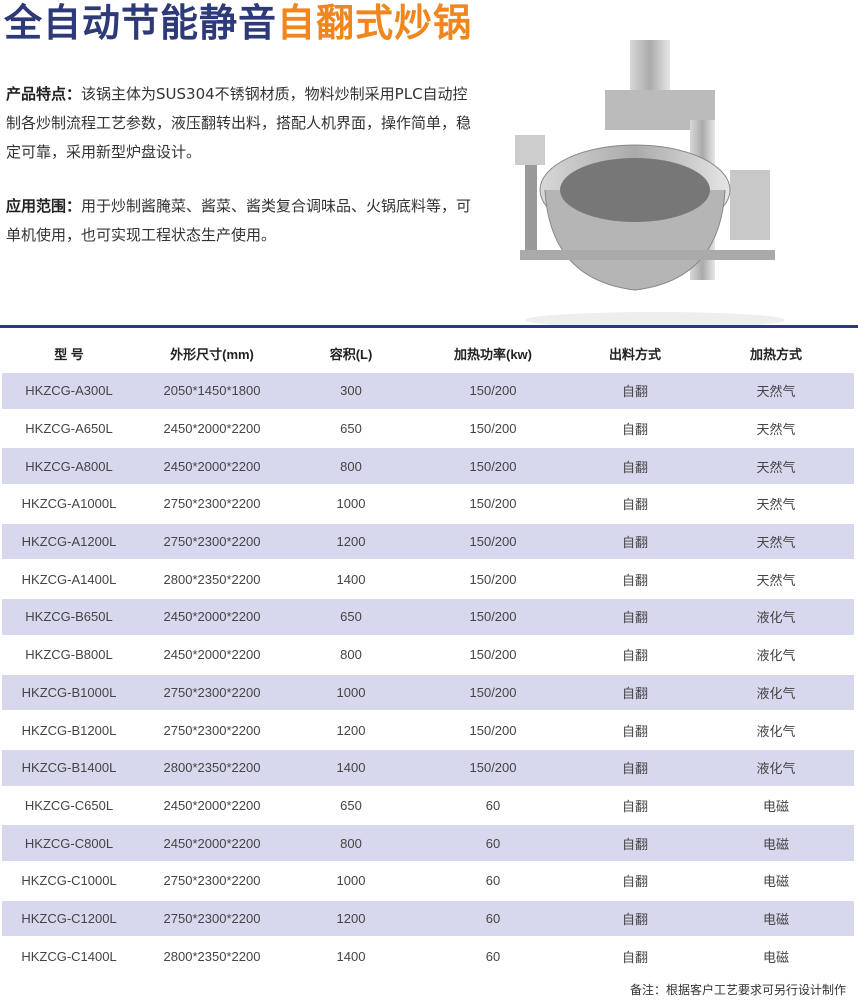  What do you see at coordinates (351, 390) in the screenshot?
I see `cell-capacity: 300` at bounding box center [351, 390].